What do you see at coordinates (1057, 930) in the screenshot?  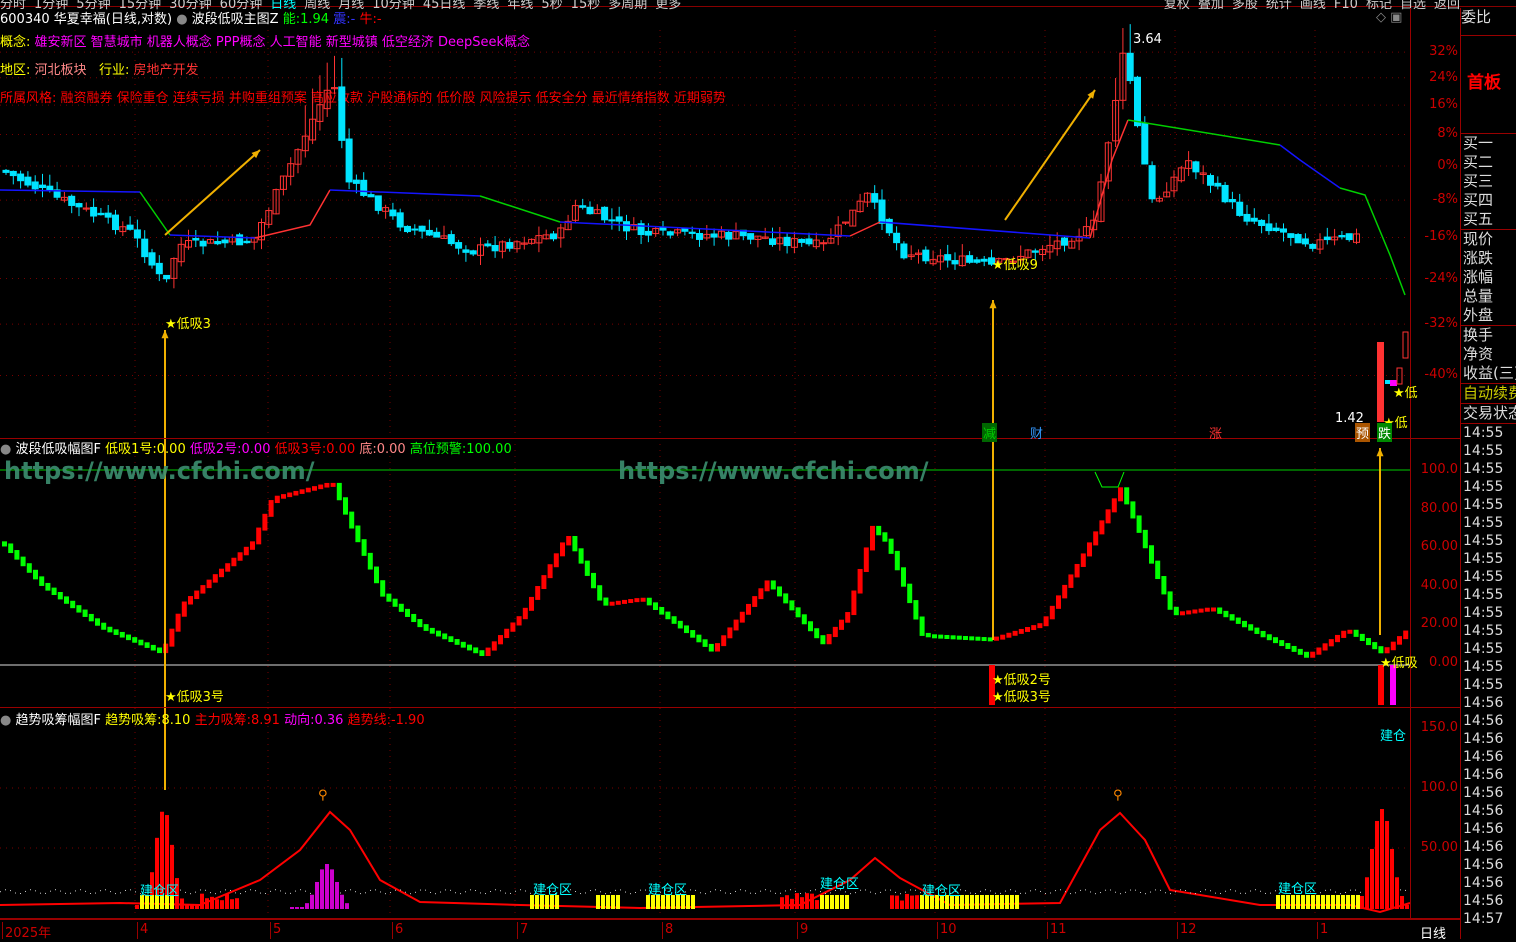 I see `date-tick: 11` at bounding box center [1057, 930].